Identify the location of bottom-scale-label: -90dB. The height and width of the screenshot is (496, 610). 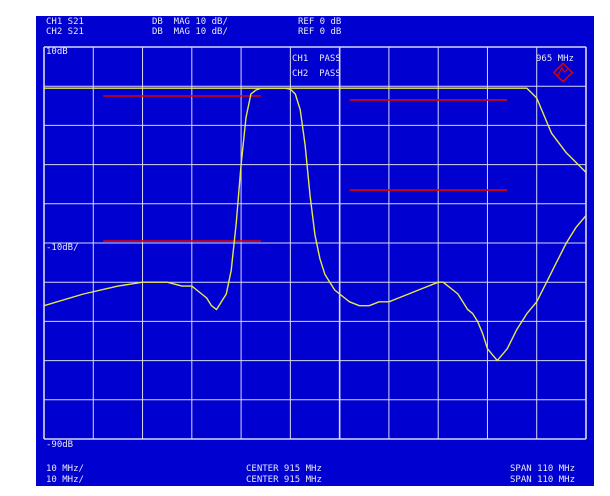
(60, 445).